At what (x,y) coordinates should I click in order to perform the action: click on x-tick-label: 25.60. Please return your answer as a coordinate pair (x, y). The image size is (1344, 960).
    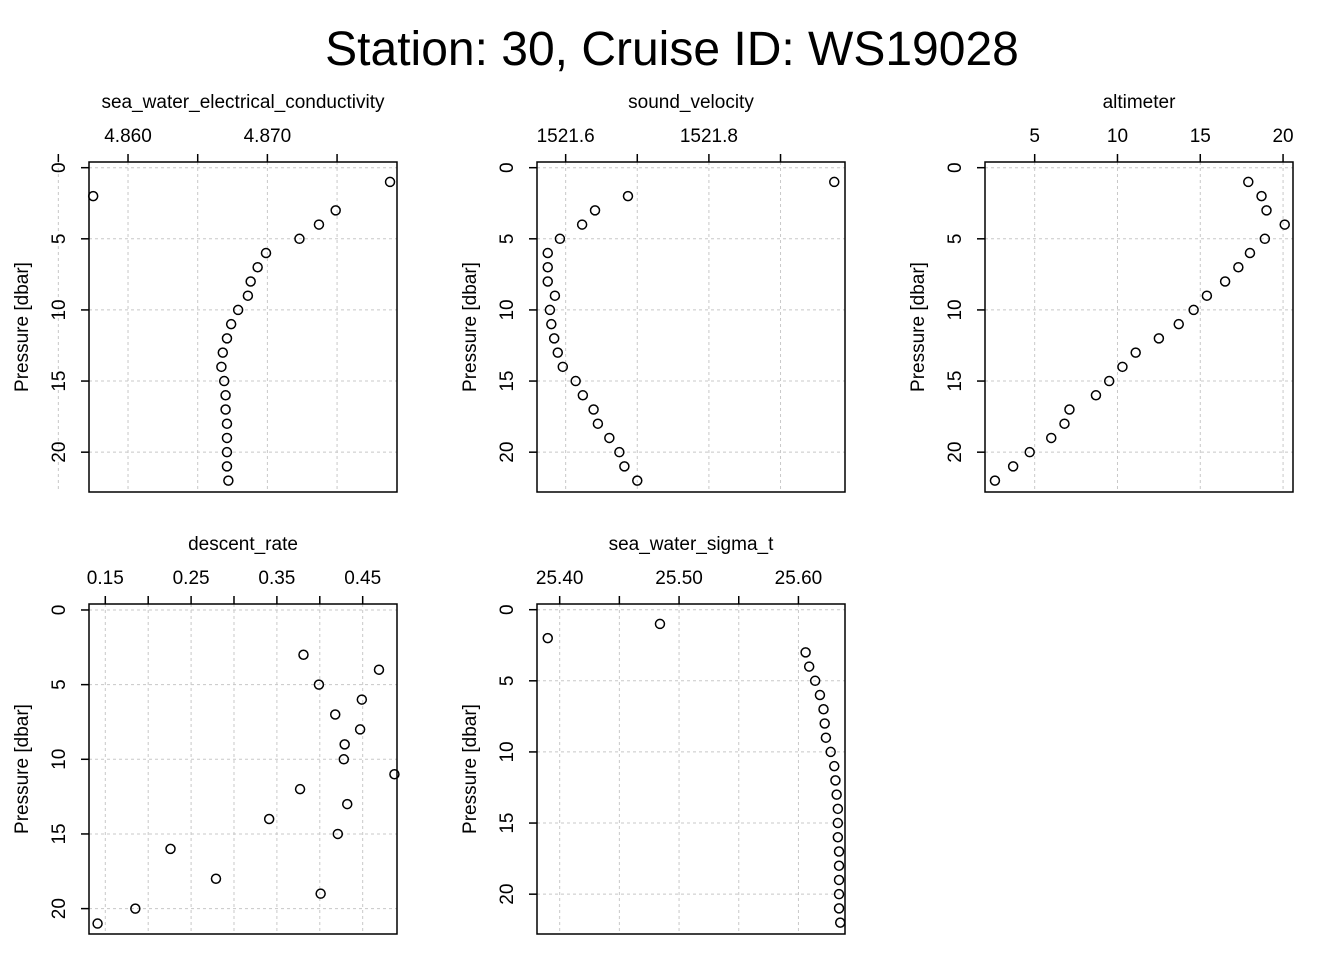
    Looking at the image, I should click on (799, 578).